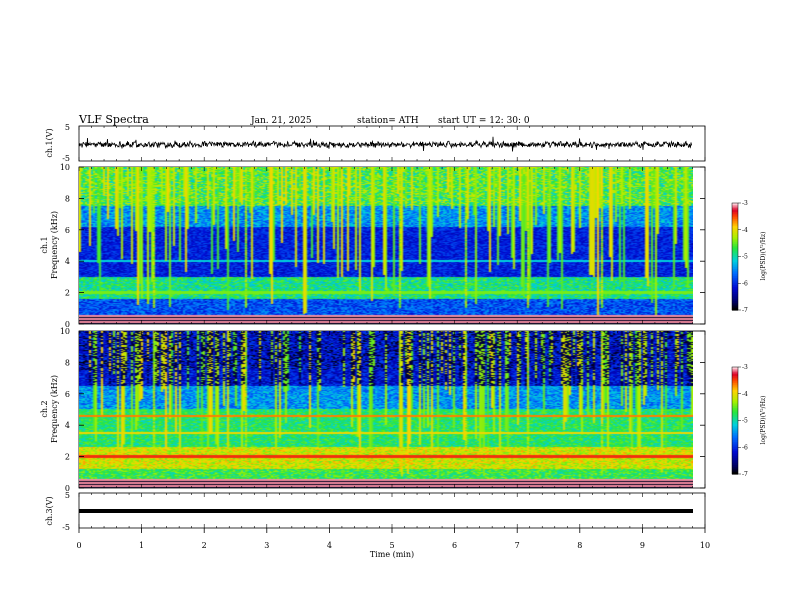 This screenshot has height=616, width=792. What do you see at coordinates (67, 457) in the screenshot?
I see `ch2-ytick-1: 2` at bounding box center [67, 457].